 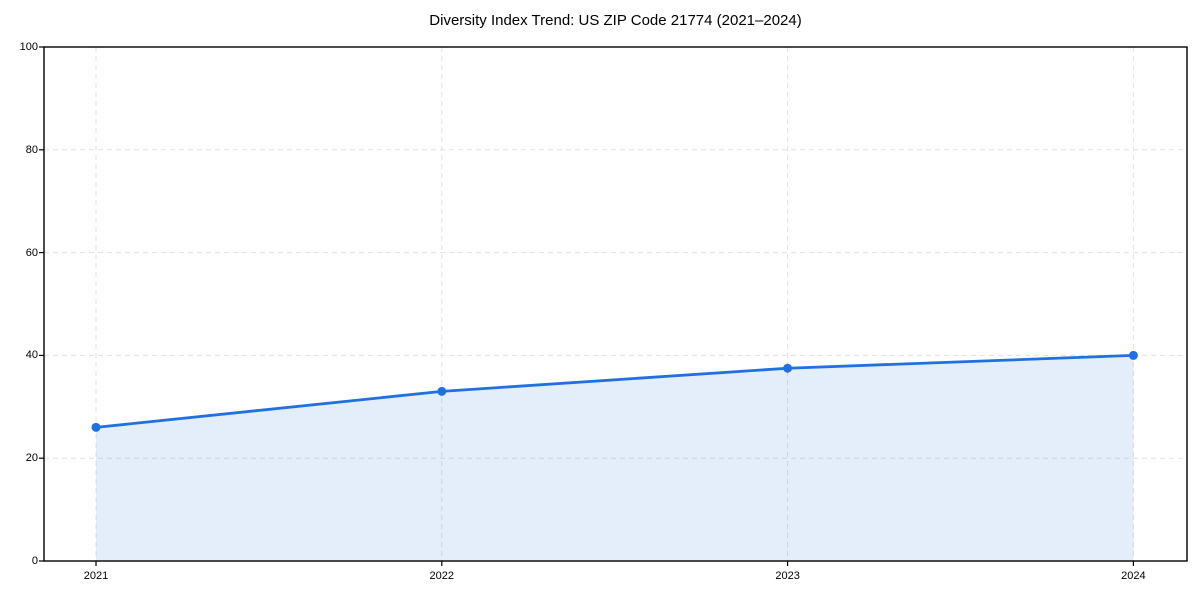 I want to click on y-axis-tick-label: 40, so click(x=31, y=355).